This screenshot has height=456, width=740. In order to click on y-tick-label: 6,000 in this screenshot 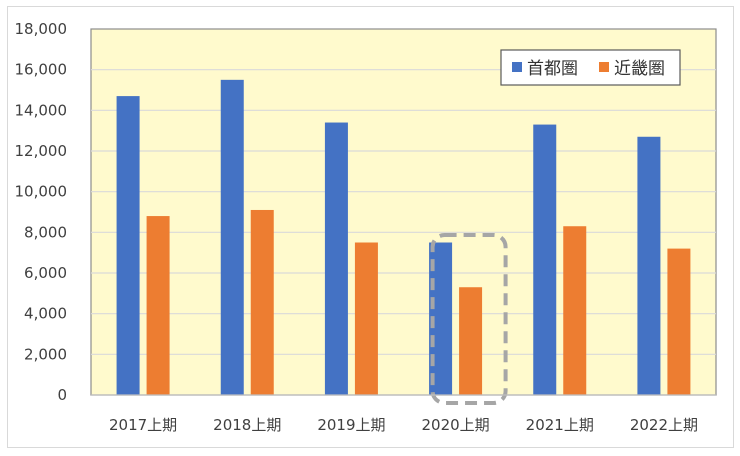, I will do `click(45, 273)`.